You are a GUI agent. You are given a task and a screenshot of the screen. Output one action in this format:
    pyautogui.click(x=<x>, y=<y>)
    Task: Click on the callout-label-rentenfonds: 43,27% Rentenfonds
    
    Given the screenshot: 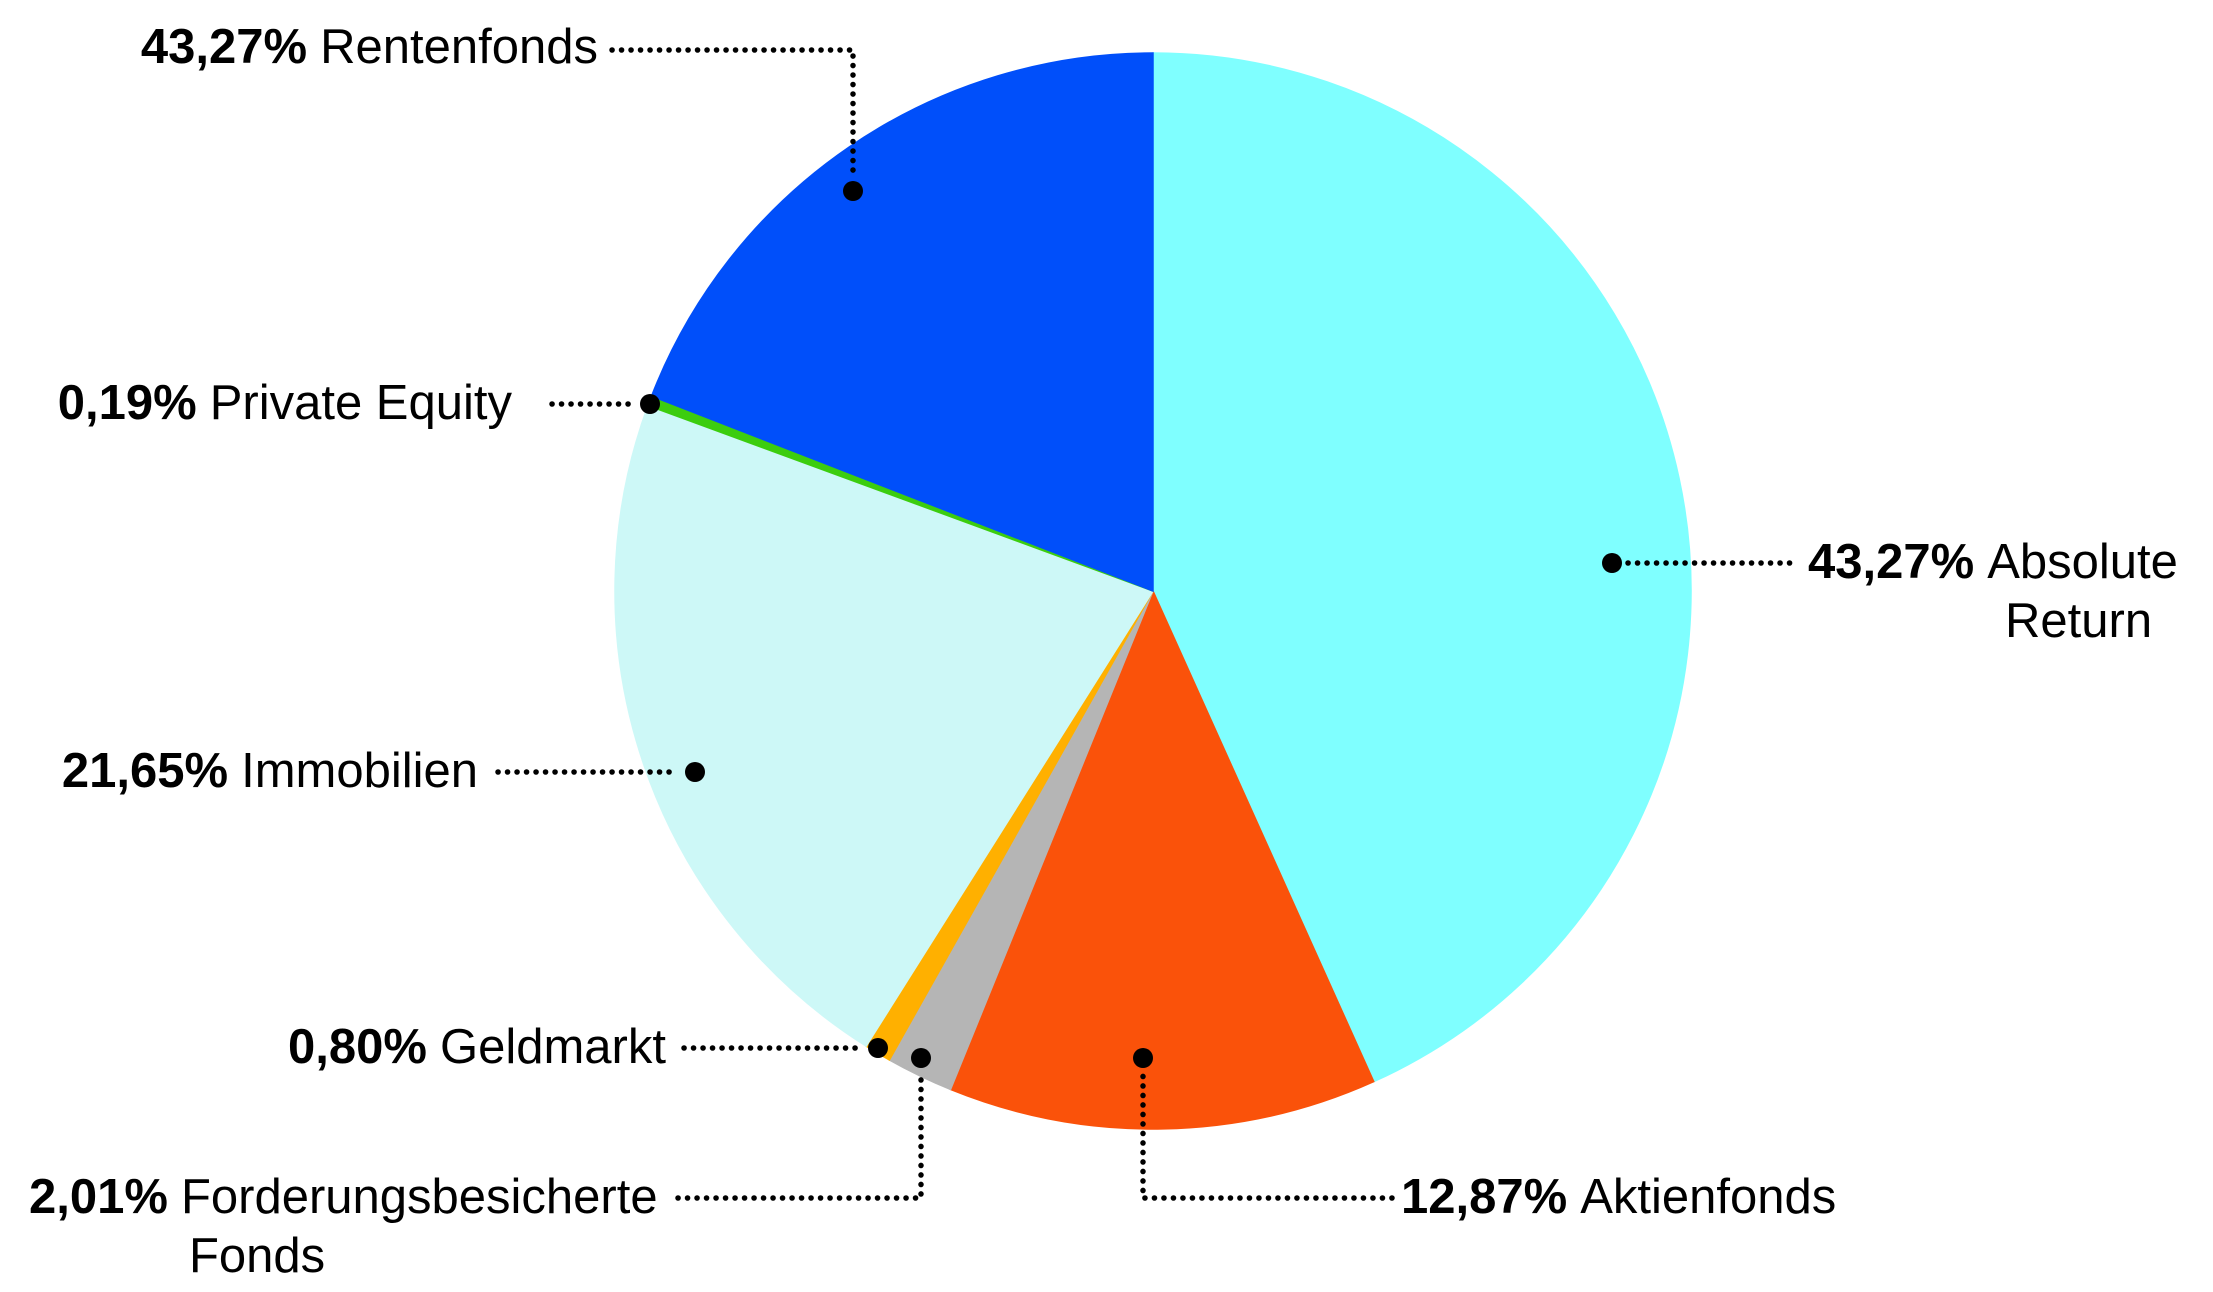 What is the action you would take?
    pyautogui.click(x=369, y=47)
    